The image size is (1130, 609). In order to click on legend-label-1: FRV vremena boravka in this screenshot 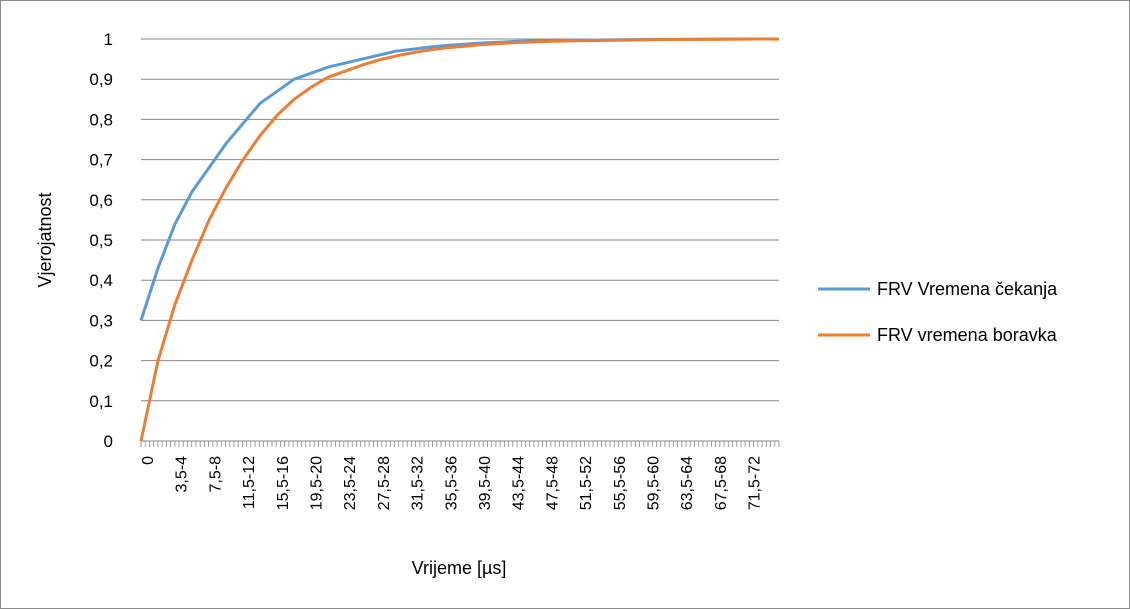, I will do `click(967, 335)`.